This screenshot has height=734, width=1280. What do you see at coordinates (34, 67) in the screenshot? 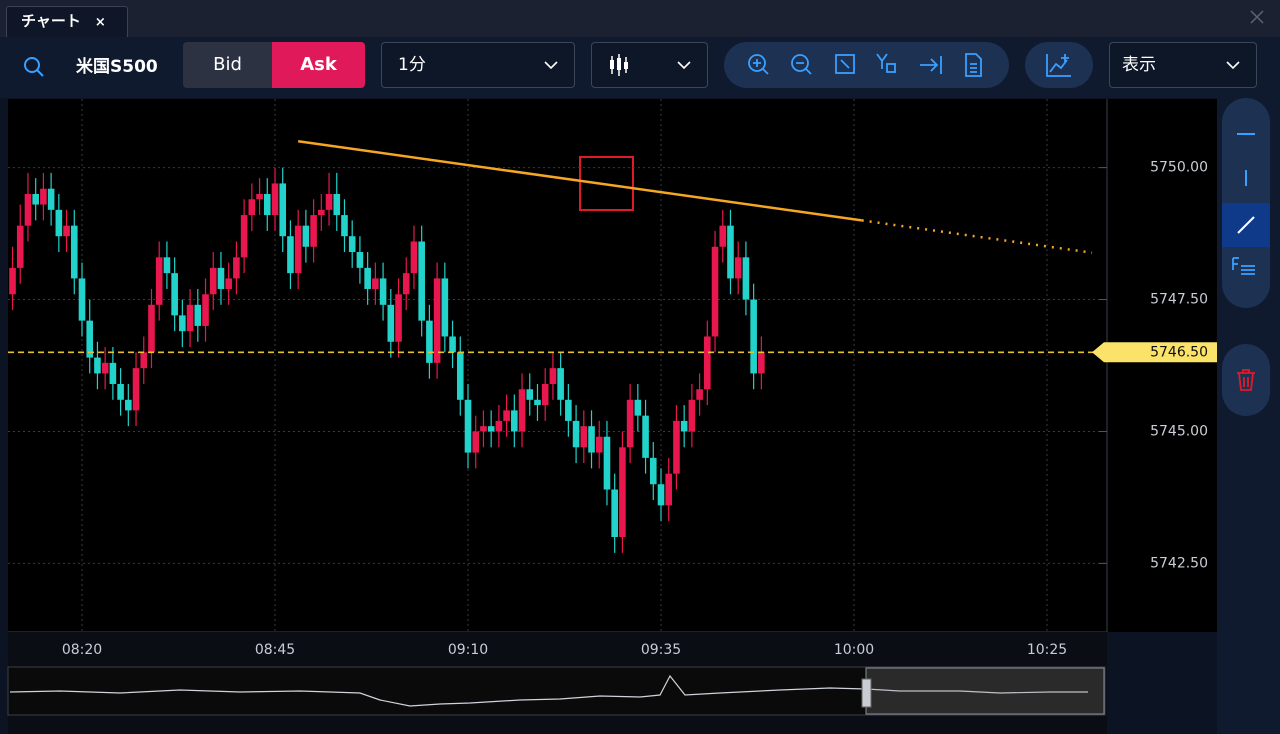
I see `search-icon` at bounding box center [34, 67].